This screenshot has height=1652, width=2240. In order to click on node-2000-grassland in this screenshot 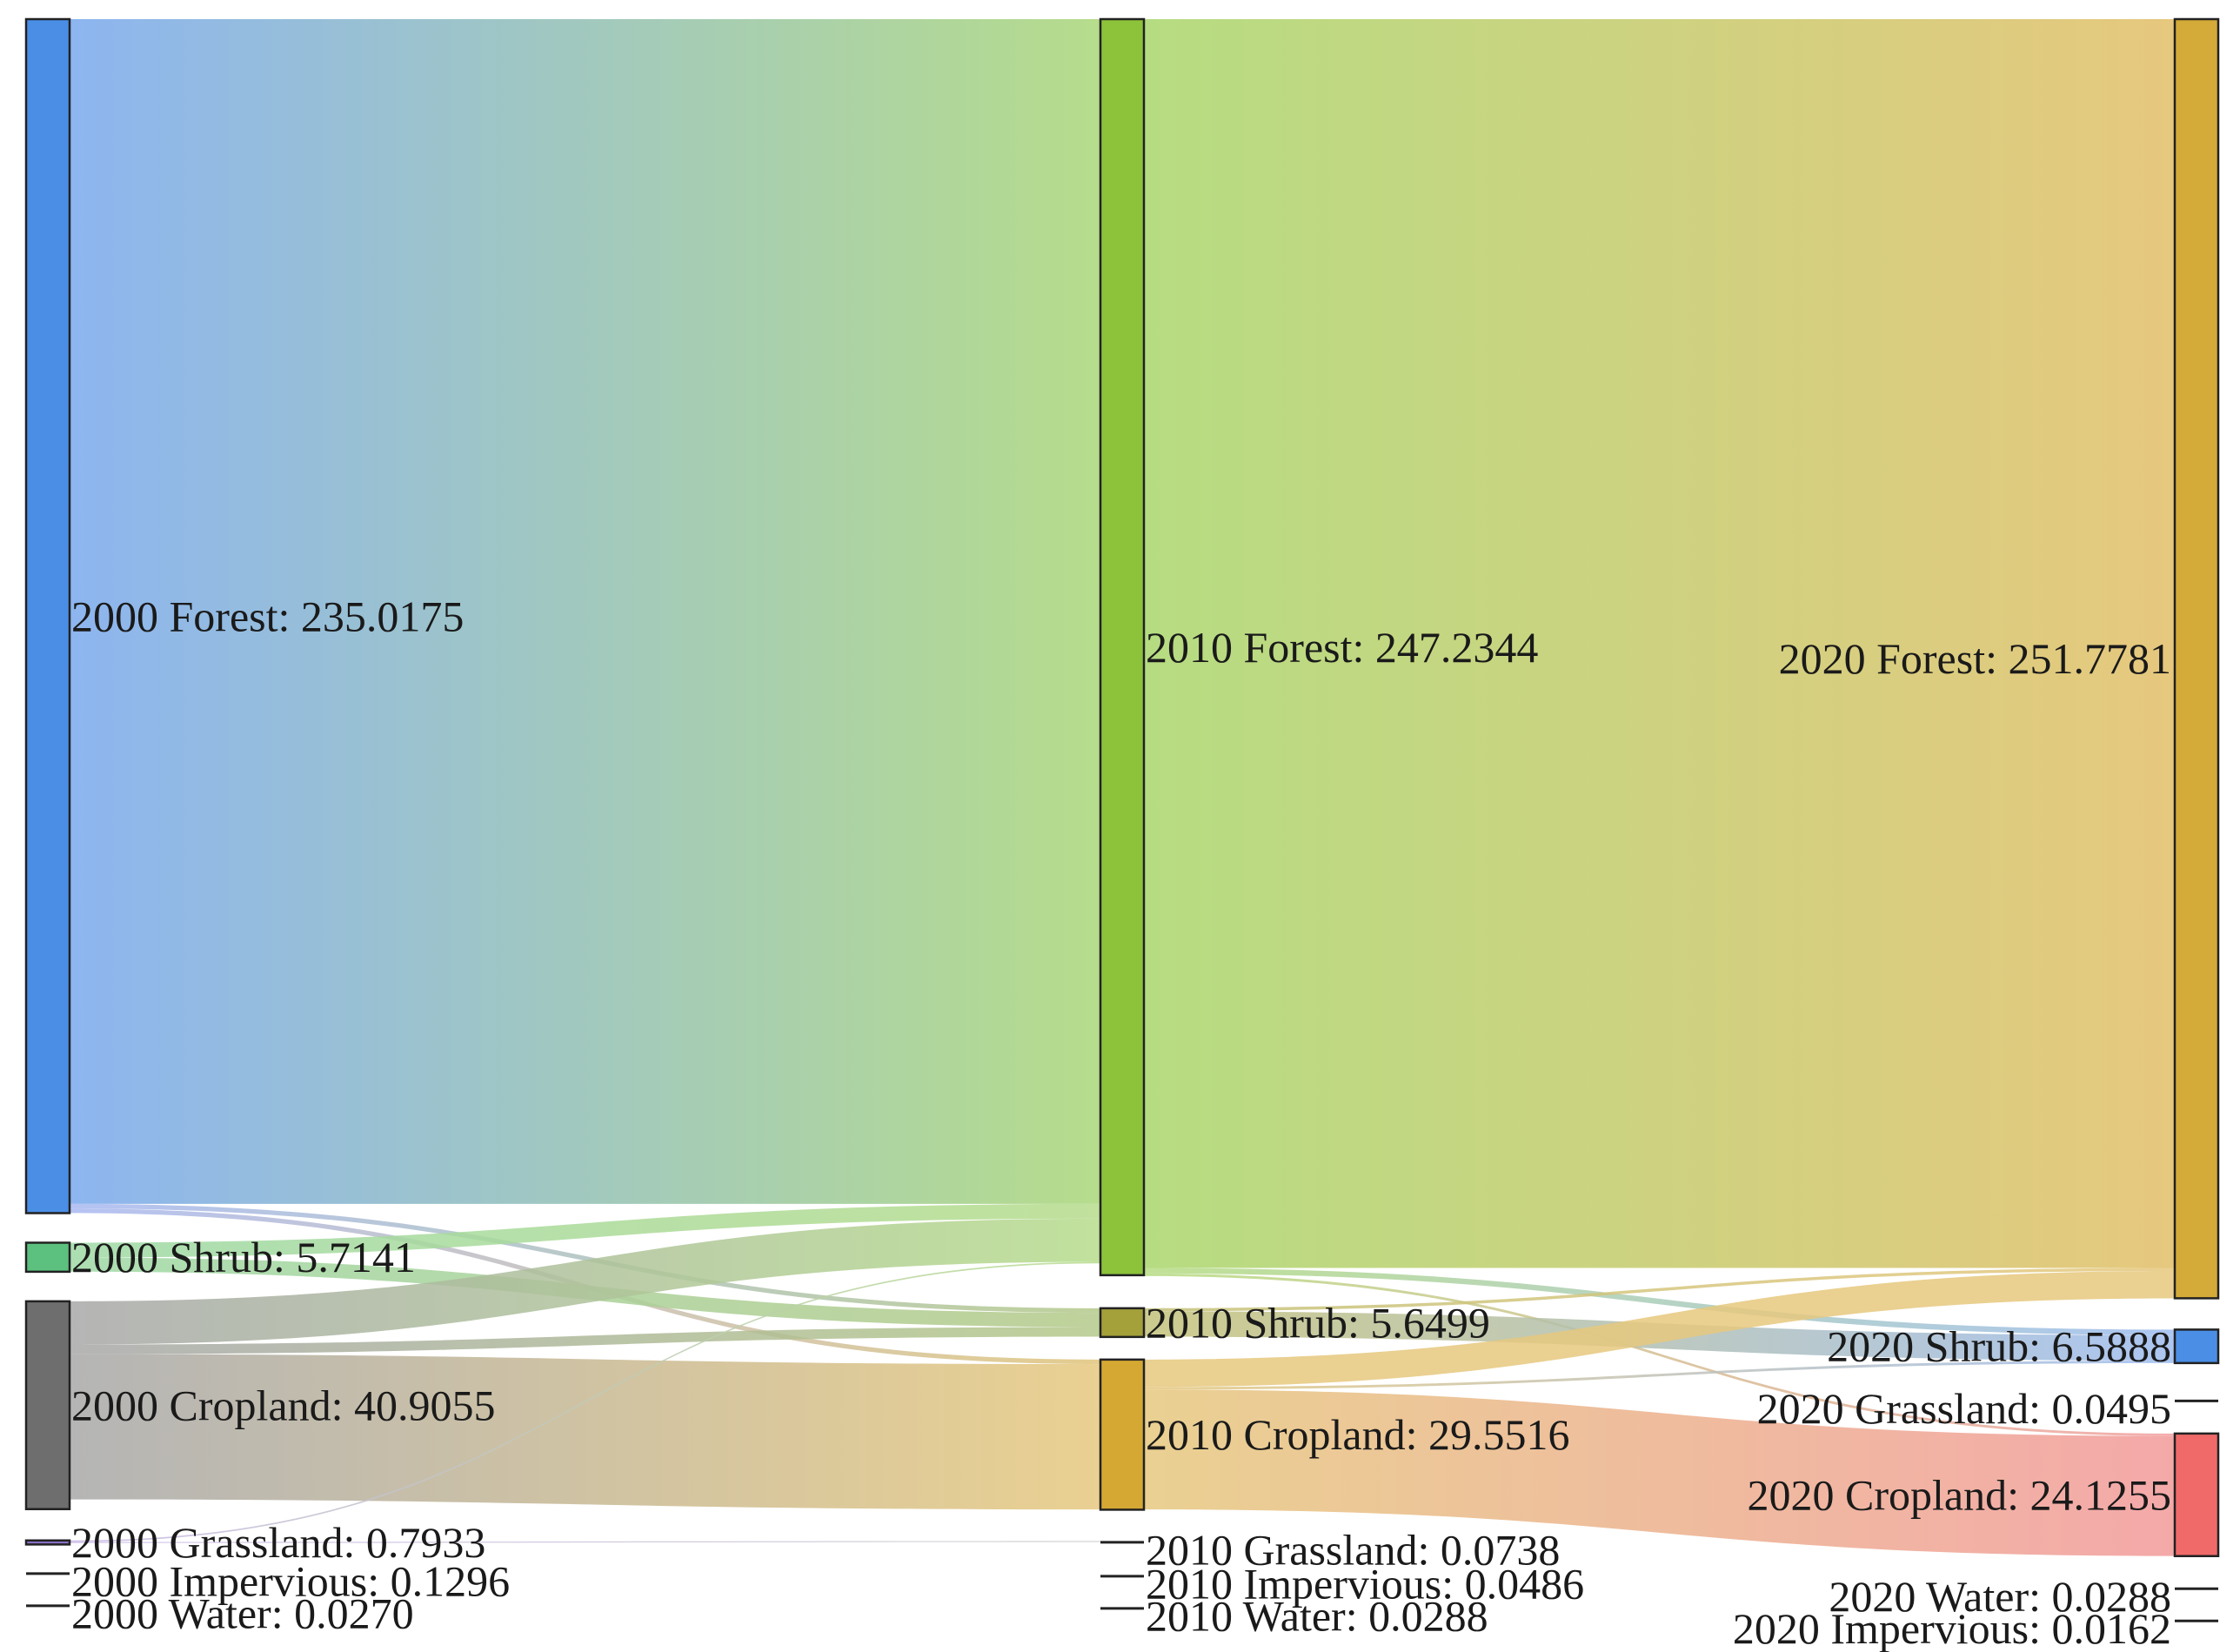, I will do `click(47, 1542)`.